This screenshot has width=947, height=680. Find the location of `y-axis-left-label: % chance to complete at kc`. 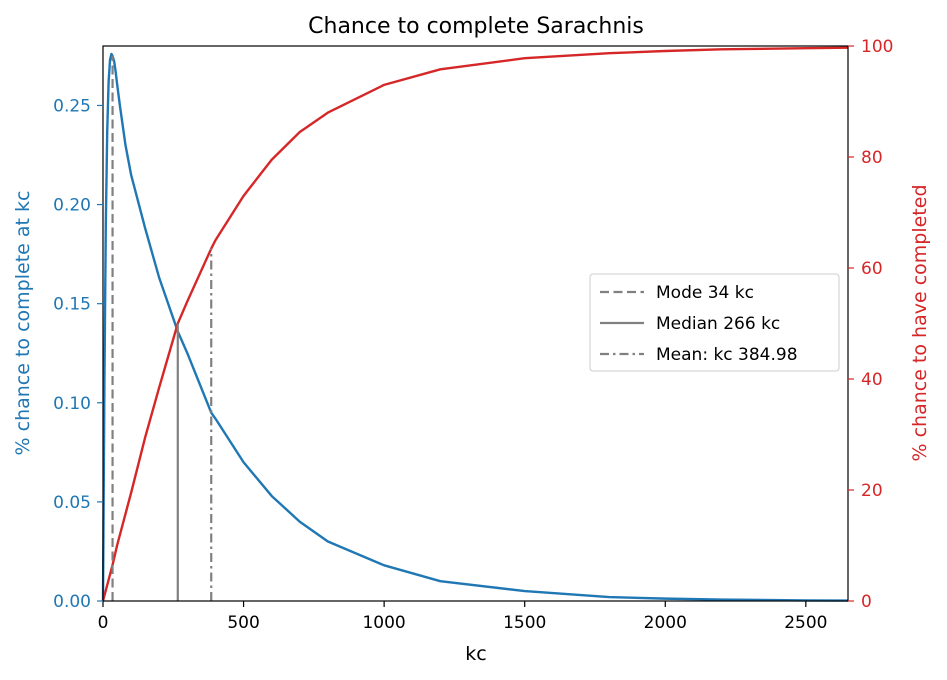

y-axis-left-label: % chance to complete at kc is located at coordinates (23, 323).